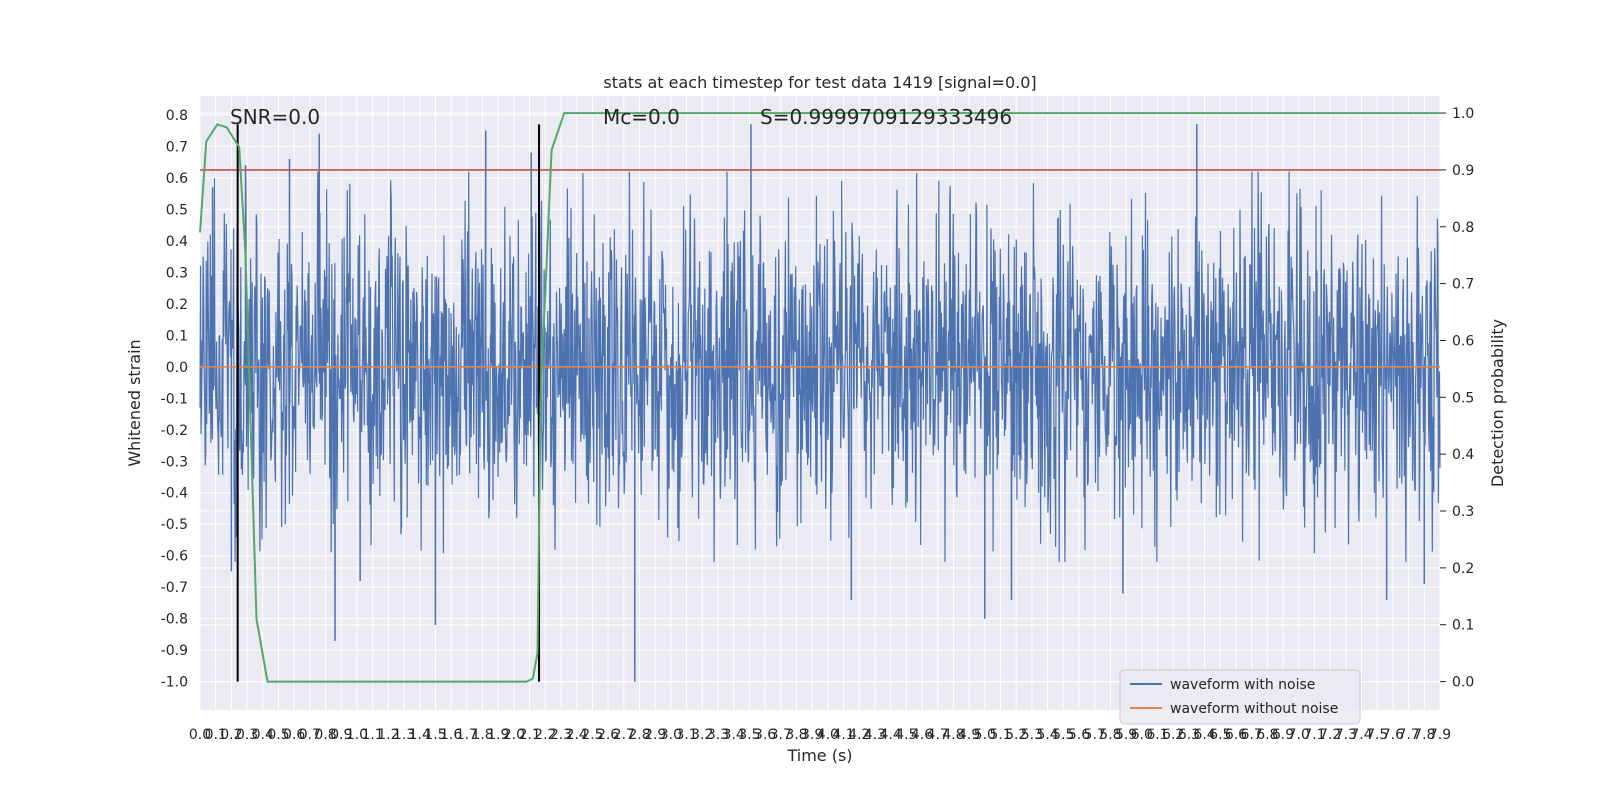 The image size is (1600, 800). I want to click on x-tick-label: 4.5, so click(906, 735).